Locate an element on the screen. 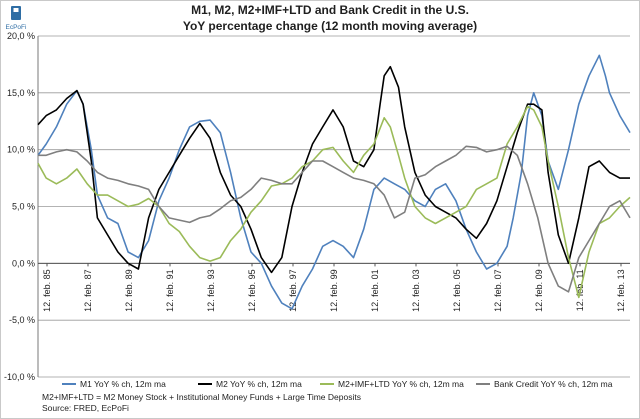 The image size is (640, 419). x-tick-label: 12. feb. 95 is located at coordinates (252, 290).